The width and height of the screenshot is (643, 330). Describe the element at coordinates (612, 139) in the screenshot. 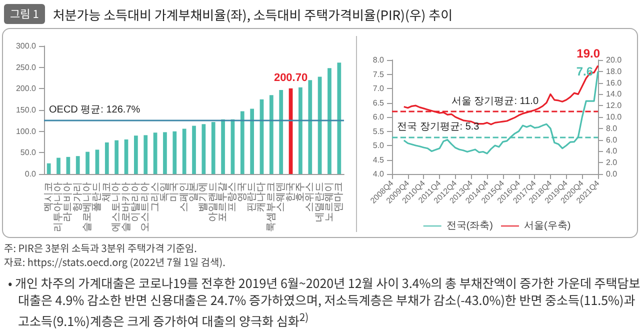

I see `y2-tick-label: 6.0` at that location.